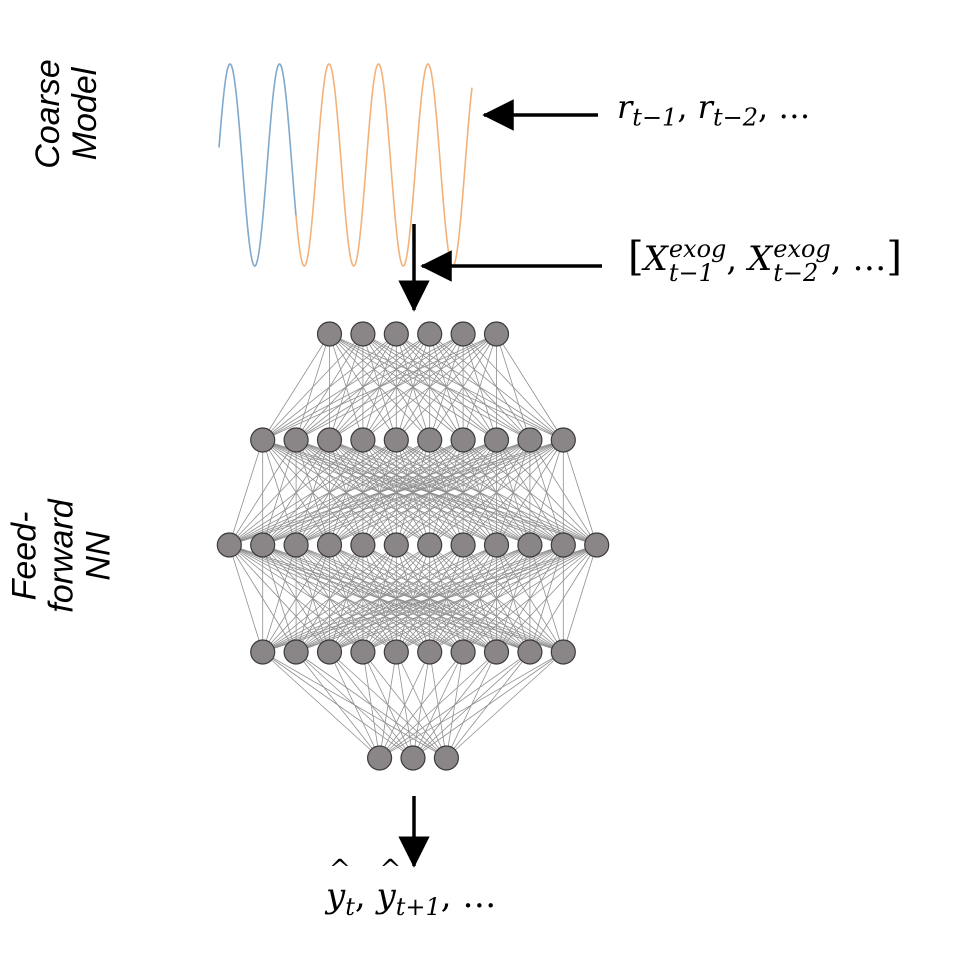 The height and width of the screenshot is (970, 968). I want to click on coarse-model-label: Coarse Model, so click(66, 114).